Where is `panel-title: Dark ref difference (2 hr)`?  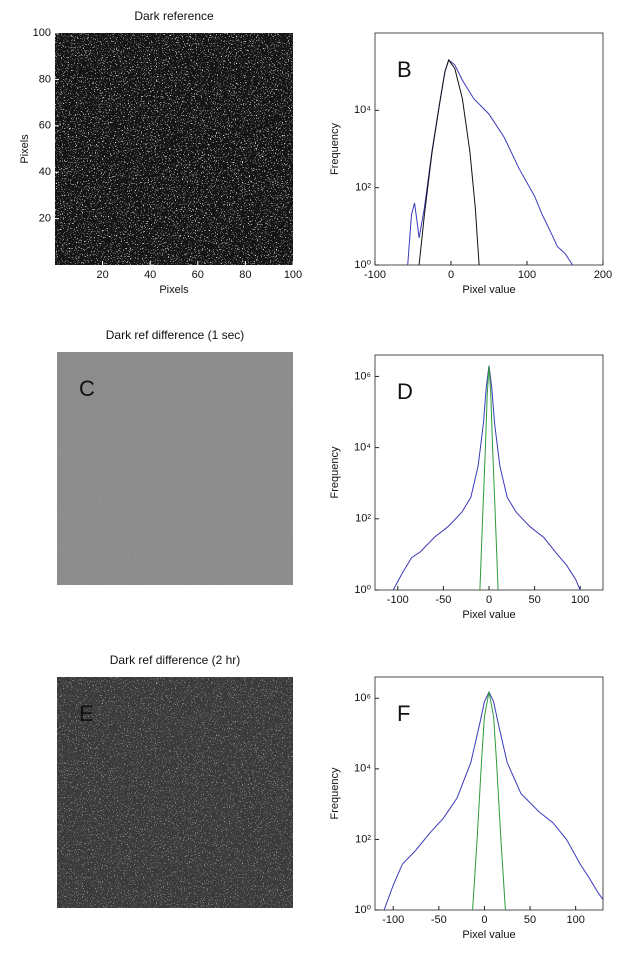 panel-title: Dark ref difference (2 hr) is located at coordinates (175, 660).